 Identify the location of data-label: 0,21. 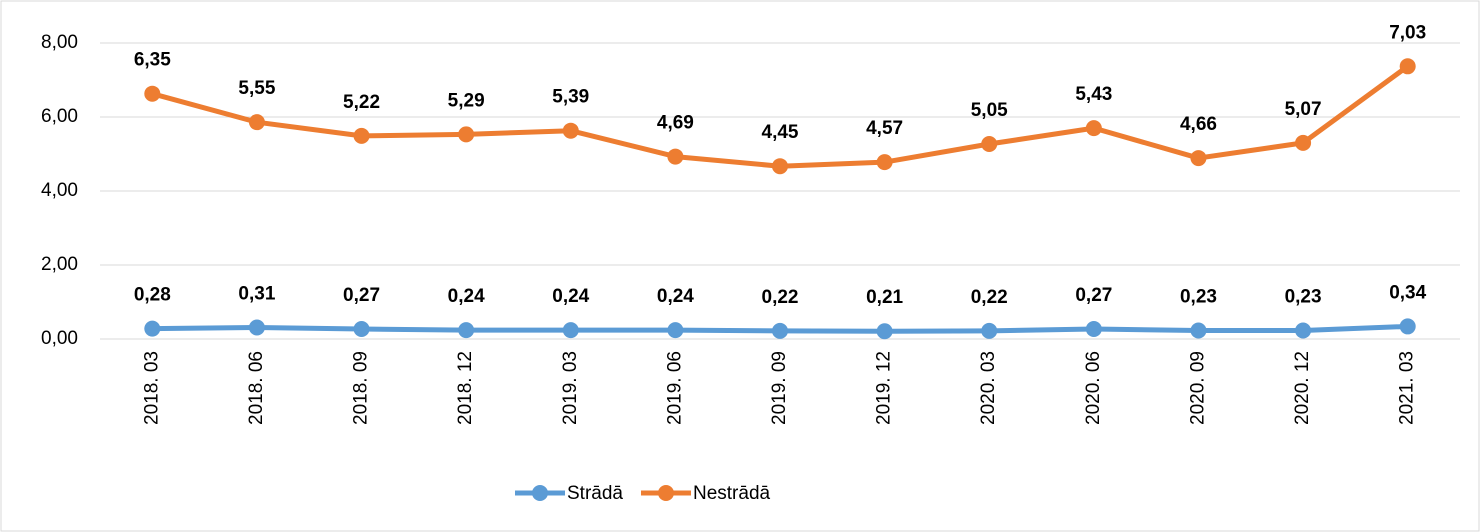
(884, 297).